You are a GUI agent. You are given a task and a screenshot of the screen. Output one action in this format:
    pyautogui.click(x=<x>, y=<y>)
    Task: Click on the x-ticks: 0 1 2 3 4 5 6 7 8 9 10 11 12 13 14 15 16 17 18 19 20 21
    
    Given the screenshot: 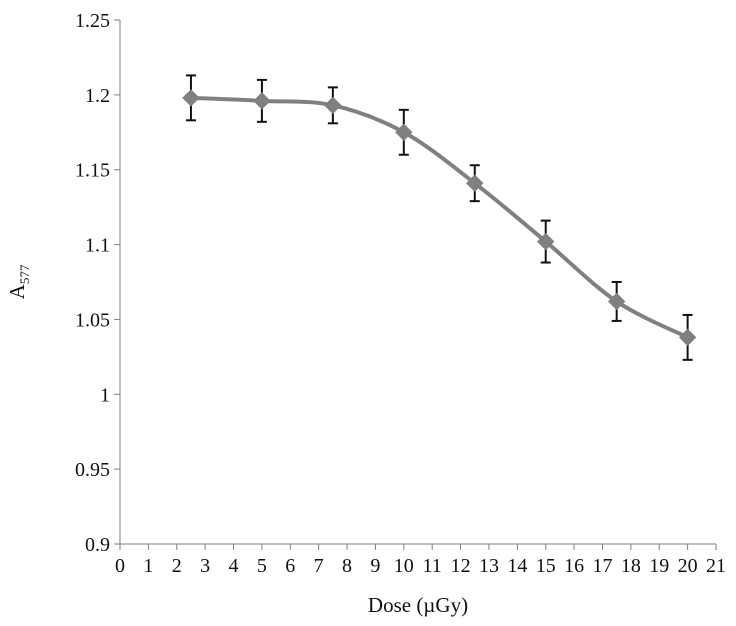 What is the action you would take?
    pyautogui.click(x=420, y=560)
    